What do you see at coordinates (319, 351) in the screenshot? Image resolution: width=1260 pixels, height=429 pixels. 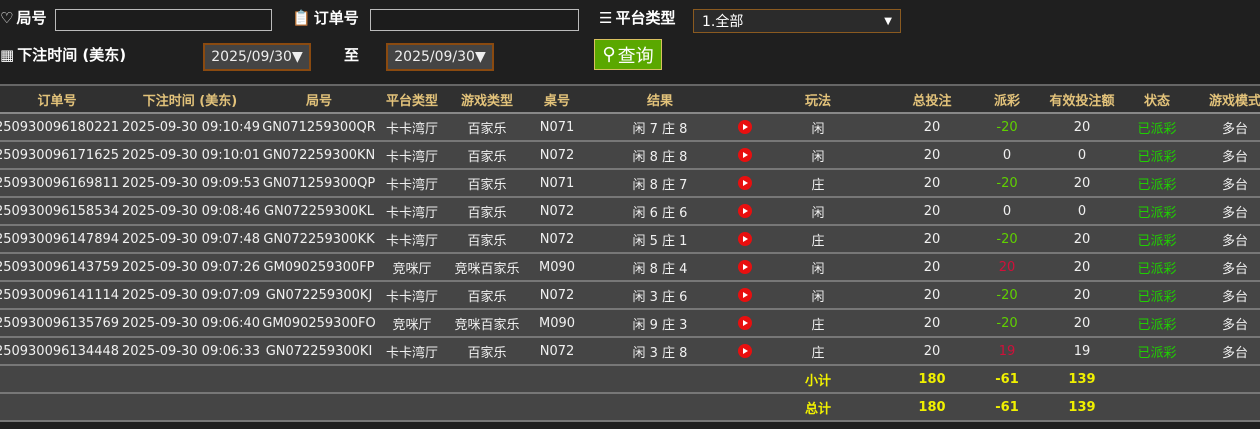 I see `cell-round-id: GN072259300KI` at bounding box center [319, 351].